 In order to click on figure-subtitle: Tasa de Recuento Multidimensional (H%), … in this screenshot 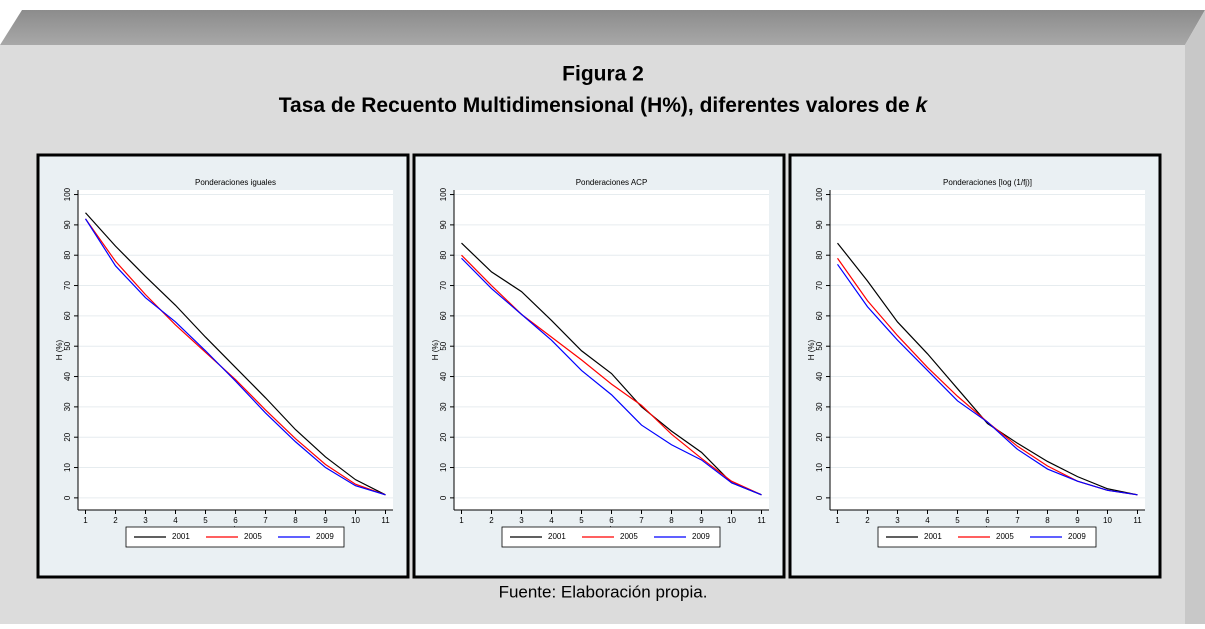, I will do `click(604, 105)`.